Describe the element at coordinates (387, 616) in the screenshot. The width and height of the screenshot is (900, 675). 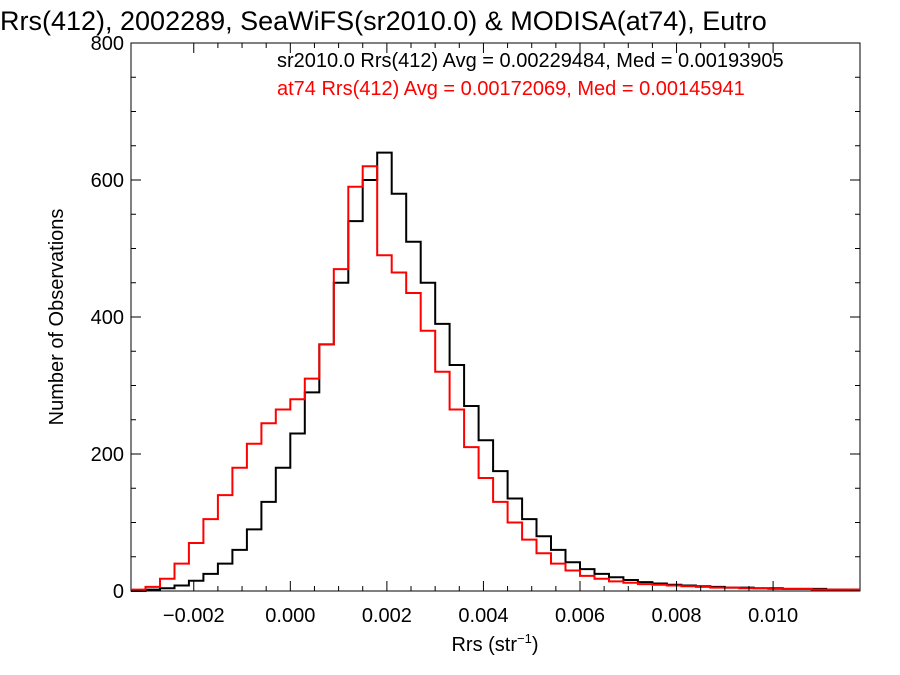
I see `x-tick-label: 0.002` at that location.